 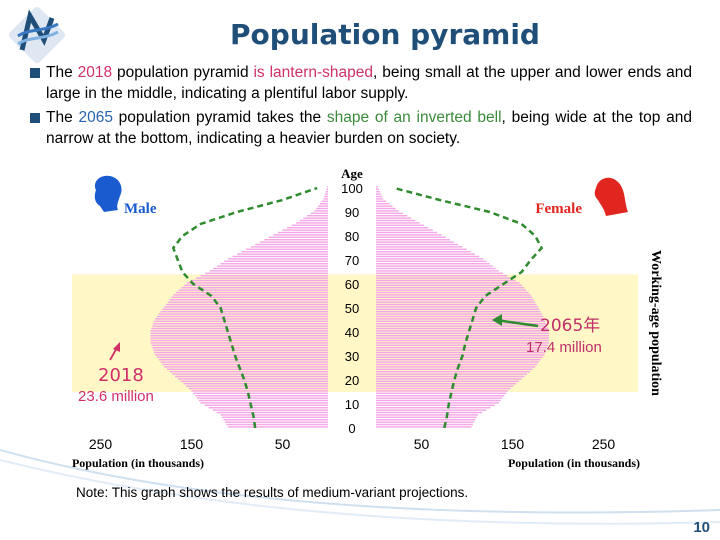 What do you see at coordinates (116, 396) in the screenshot?
I see `annotation-2018-value: 23.6 million` at bounding box center [116, 396].